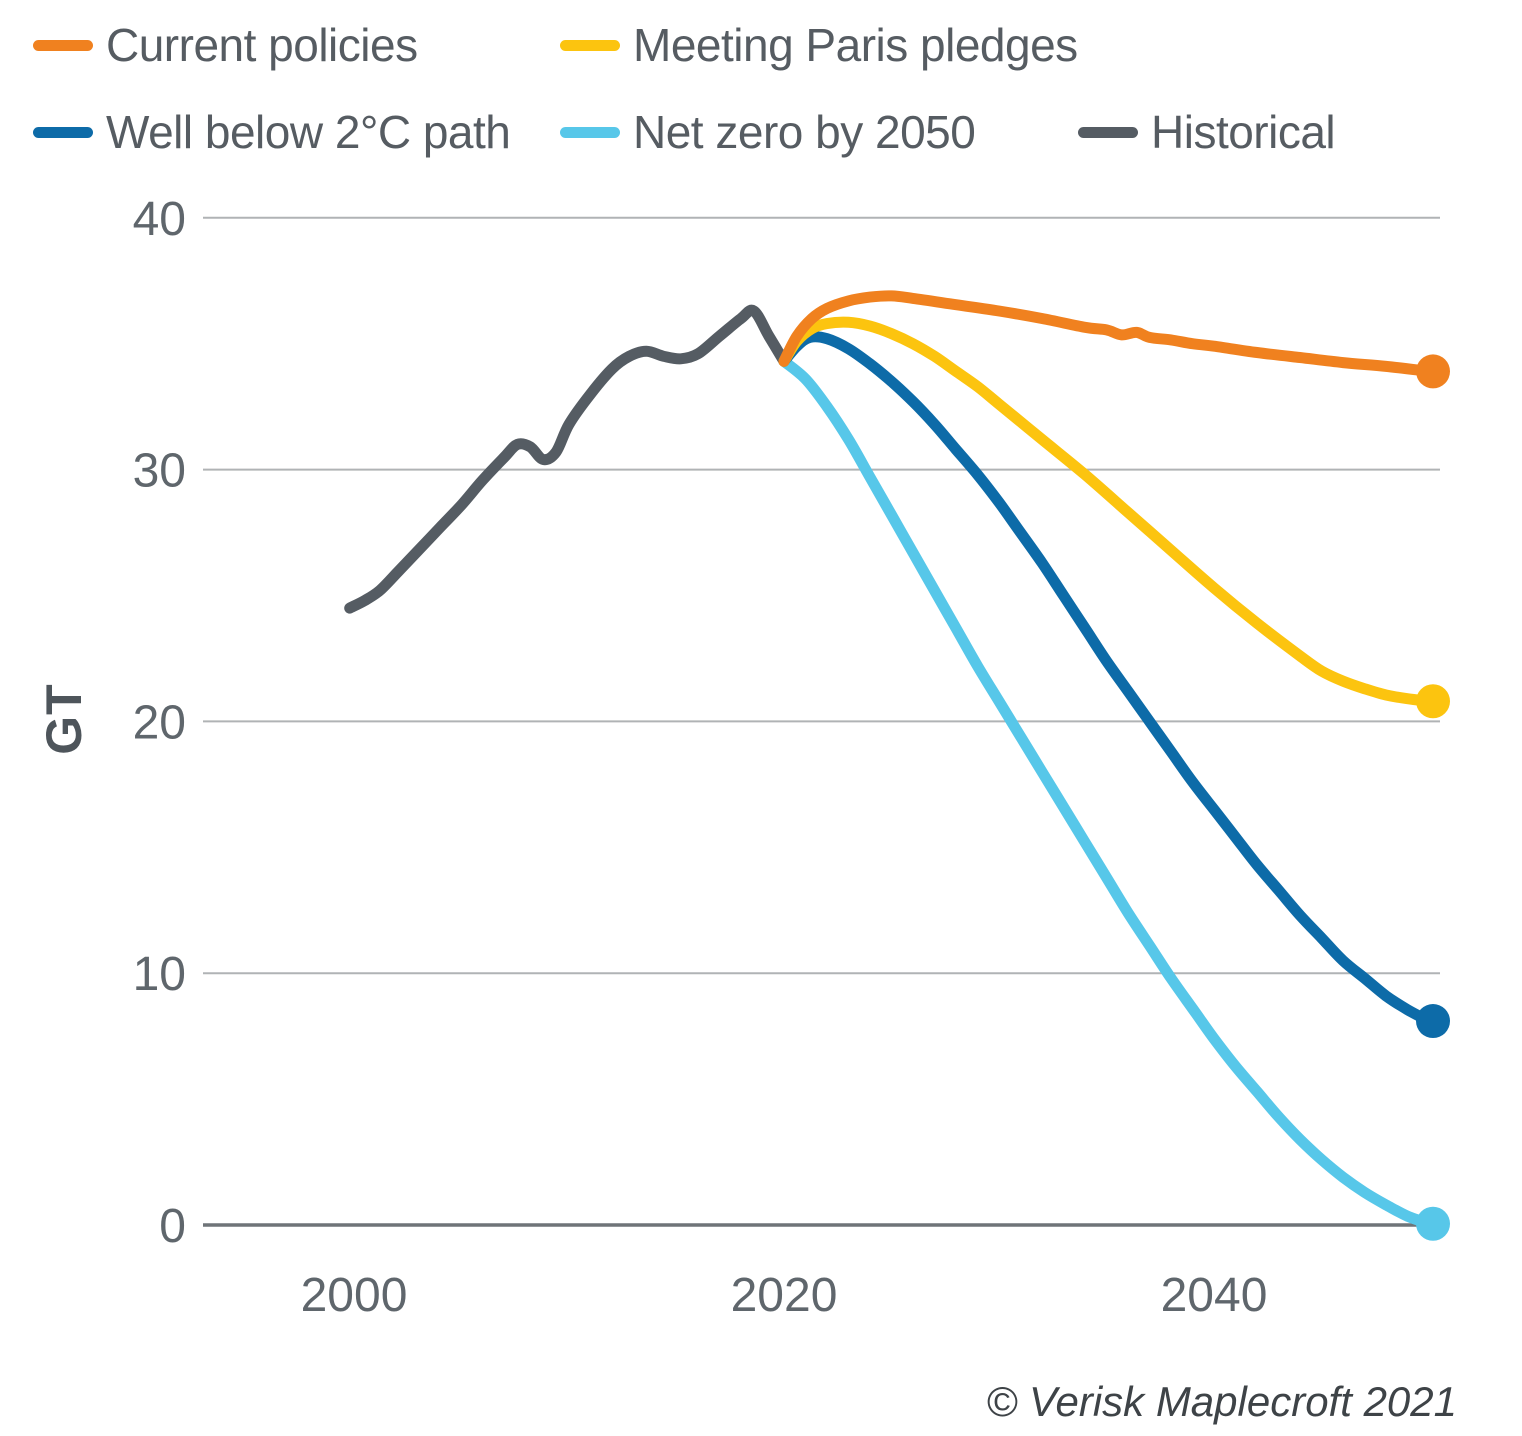 Image resolution: width=1522 pixels, height=1436 pixels. I want to click on series-line-historical, so click(567, 459).